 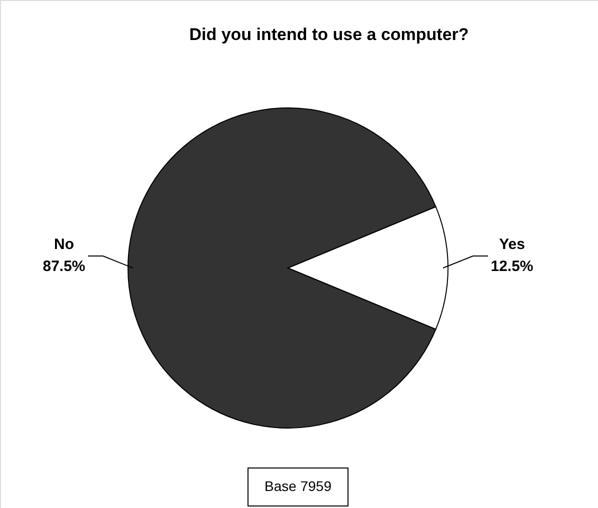 What do you see at coordinates (64, 266) in the screenshot?
I see `data-label: 87.5%` at bounding box center [64, 266].